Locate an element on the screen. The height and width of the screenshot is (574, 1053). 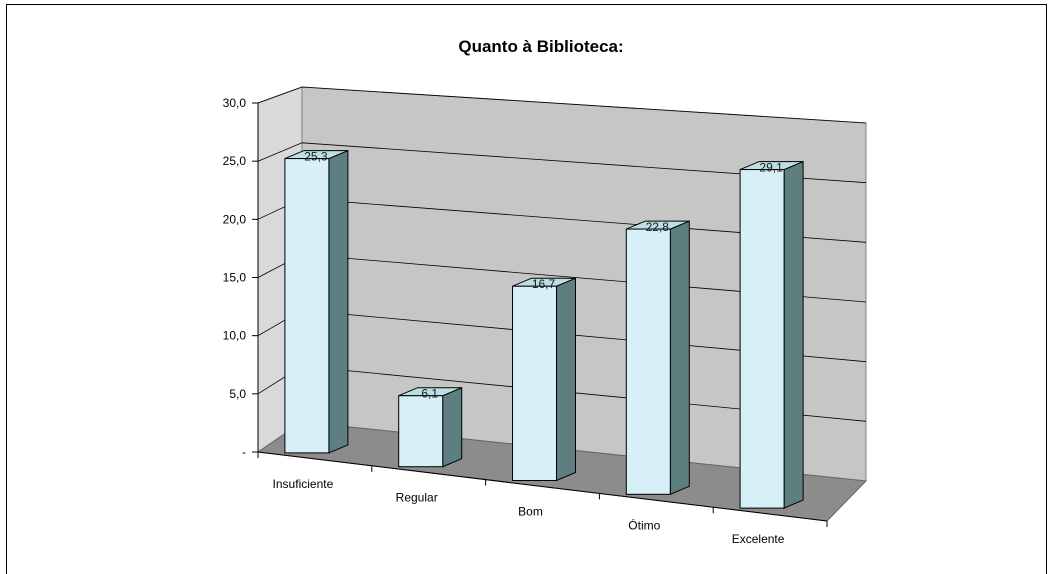
data-label: 29,1 is located at coordinates (771, 168).